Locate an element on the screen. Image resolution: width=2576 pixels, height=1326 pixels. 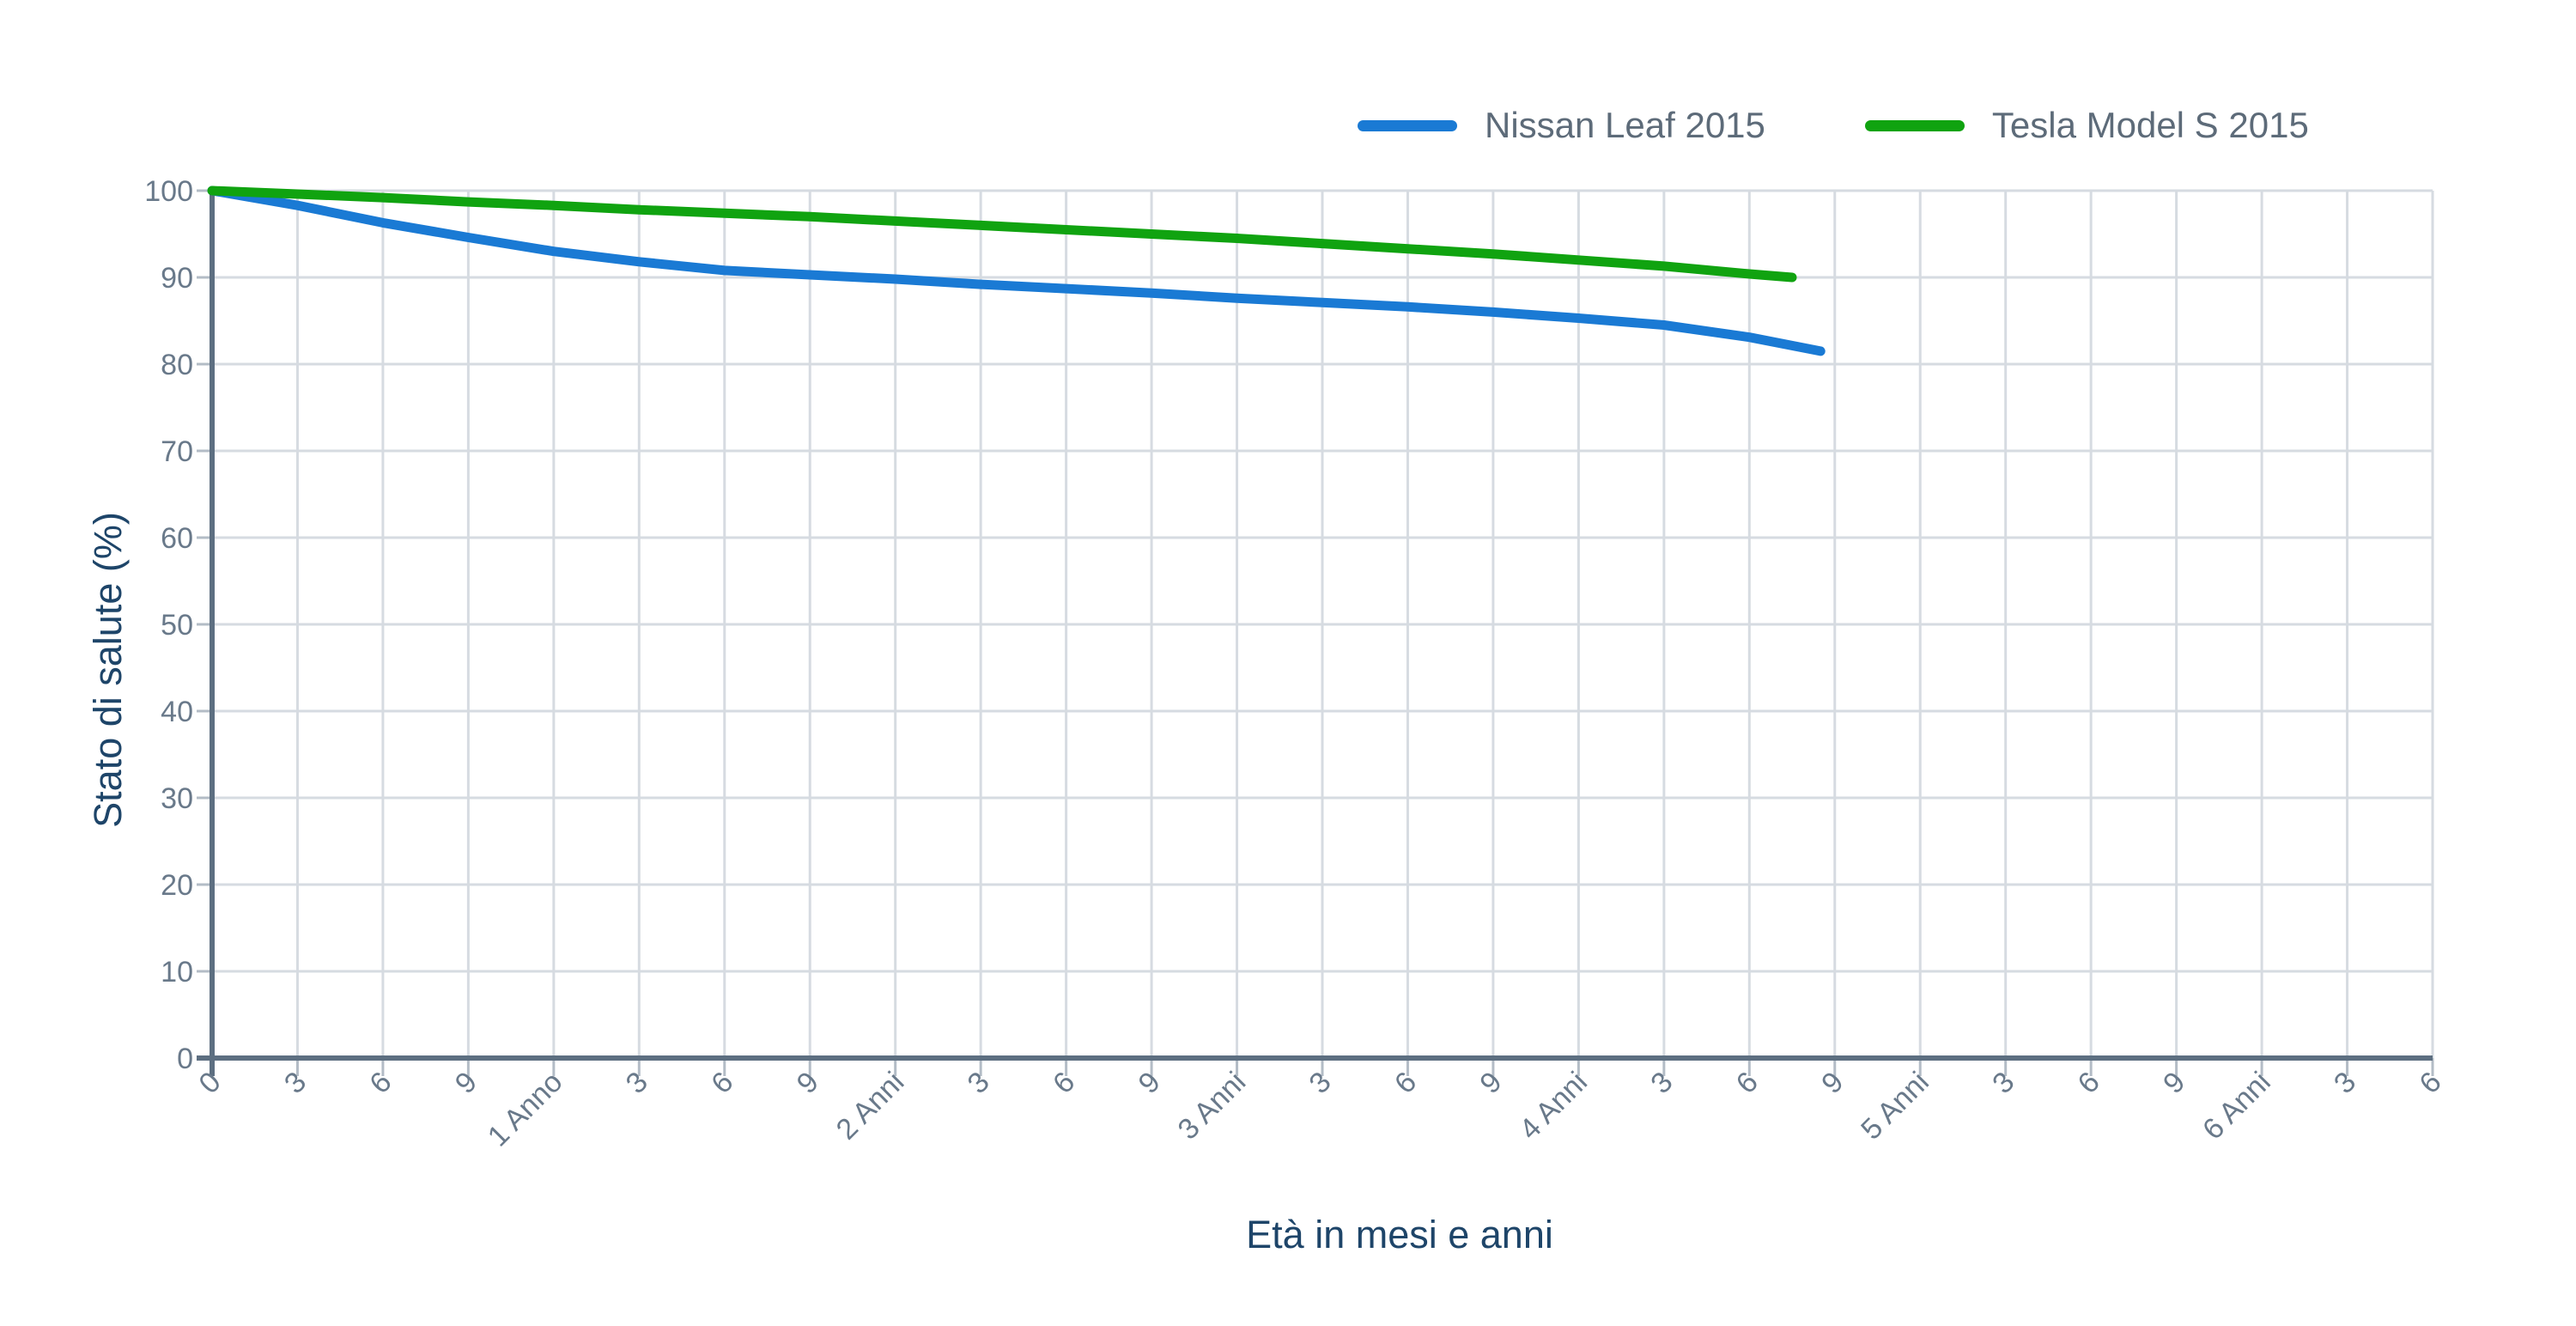
y-tick-label: 100 is located at coordinates (169, 192).